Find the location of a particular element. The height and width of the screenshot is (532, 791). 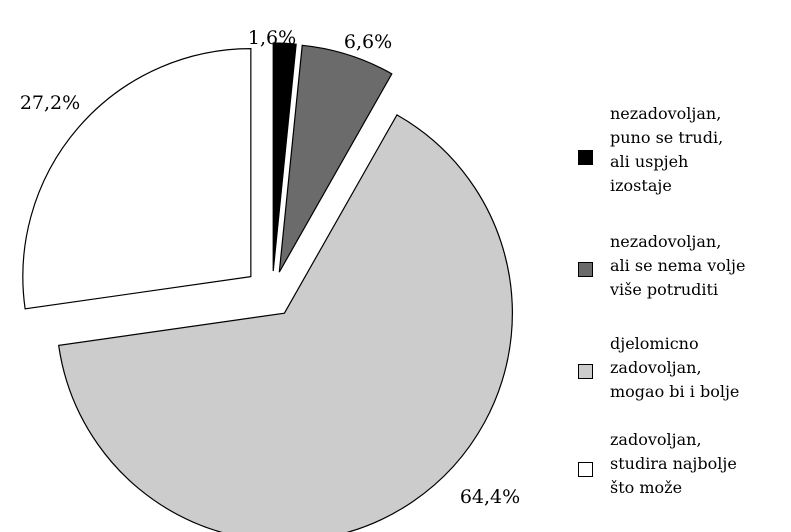

legend-item: djelomicno zadovoljan, mogao bi i bolje is located at coordinates (683, 372).